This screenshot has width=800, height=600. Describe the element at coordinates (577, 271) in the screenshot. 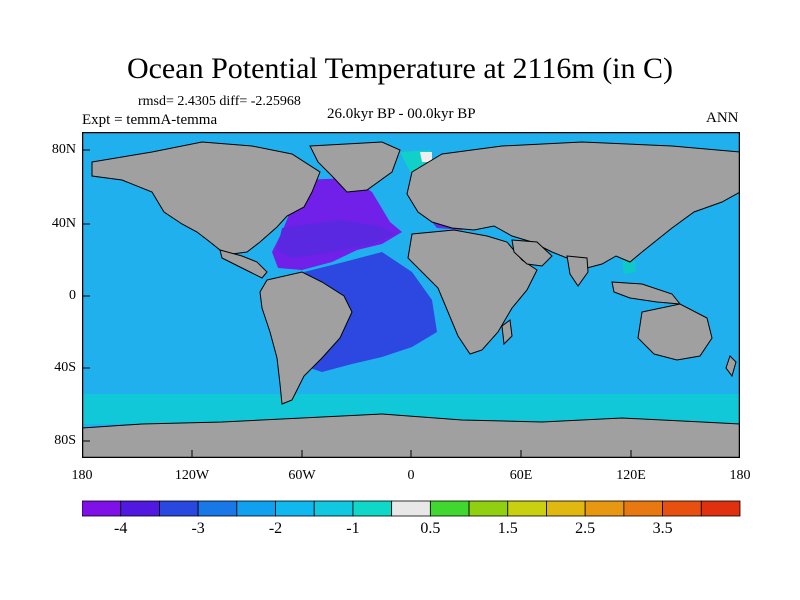

I see `india` at that location.